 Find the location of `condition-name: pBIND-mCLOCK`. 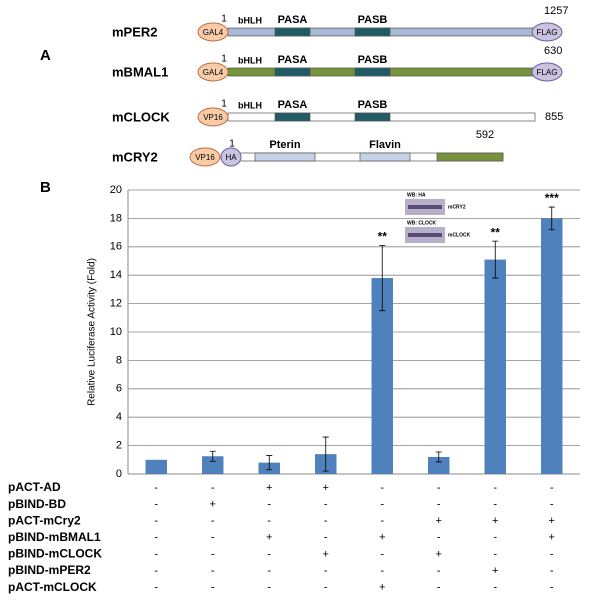

condition-name: pBIND-mCLOCK is located at coordinates (55, 554).